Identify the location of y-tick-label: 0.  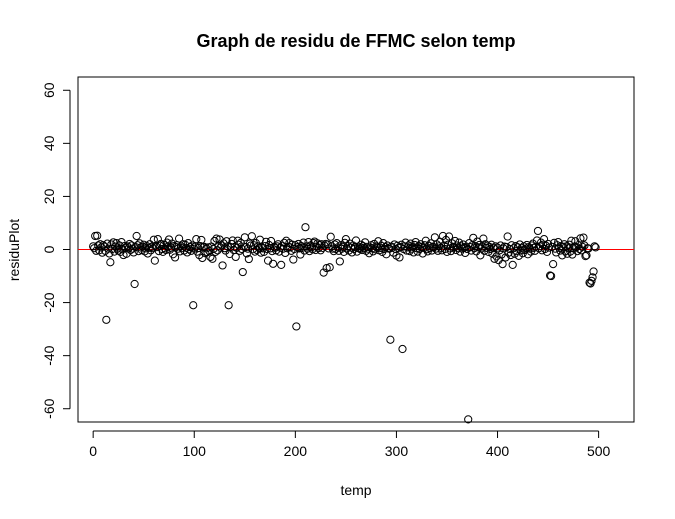
(49, 249).